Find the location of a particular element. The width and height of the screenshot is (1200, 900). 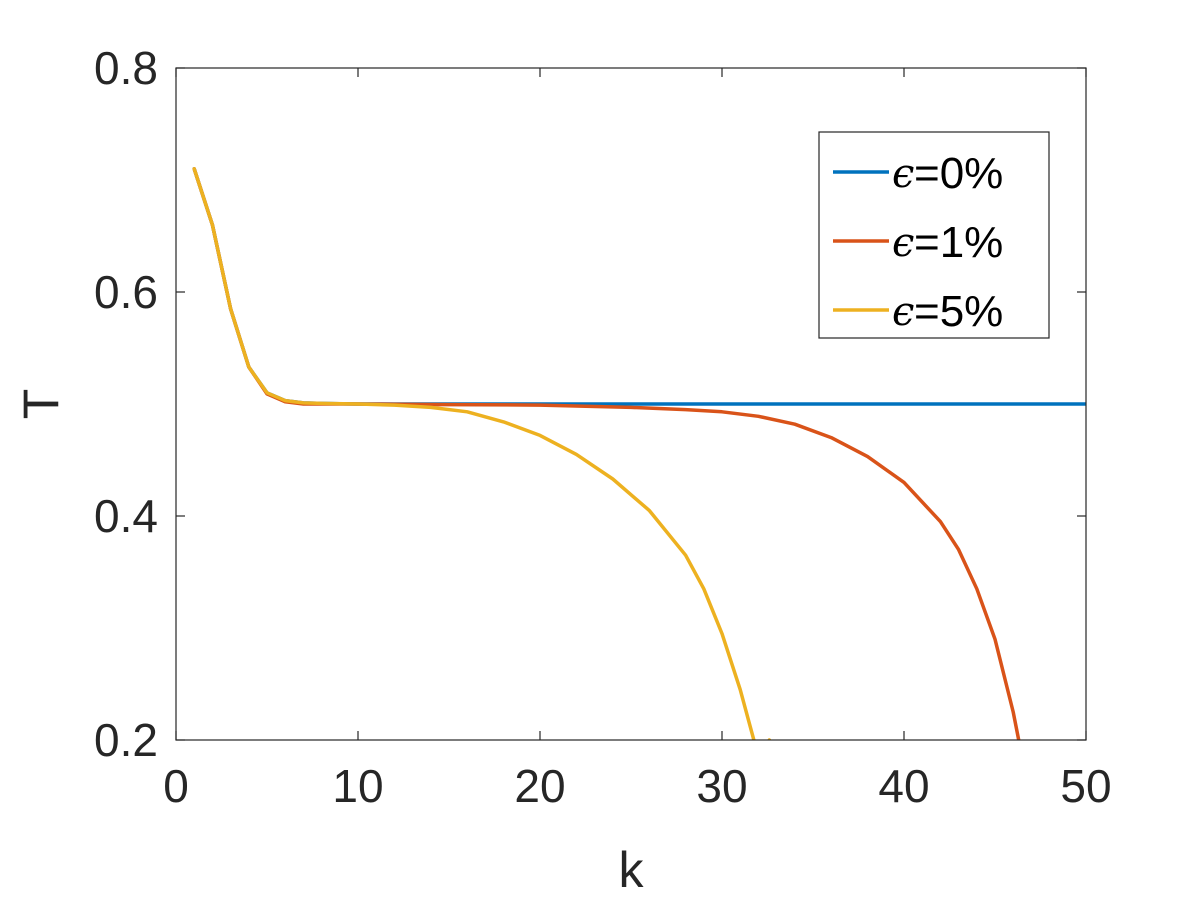

x-tick-label: 10 is located at coordinates (357, 786).